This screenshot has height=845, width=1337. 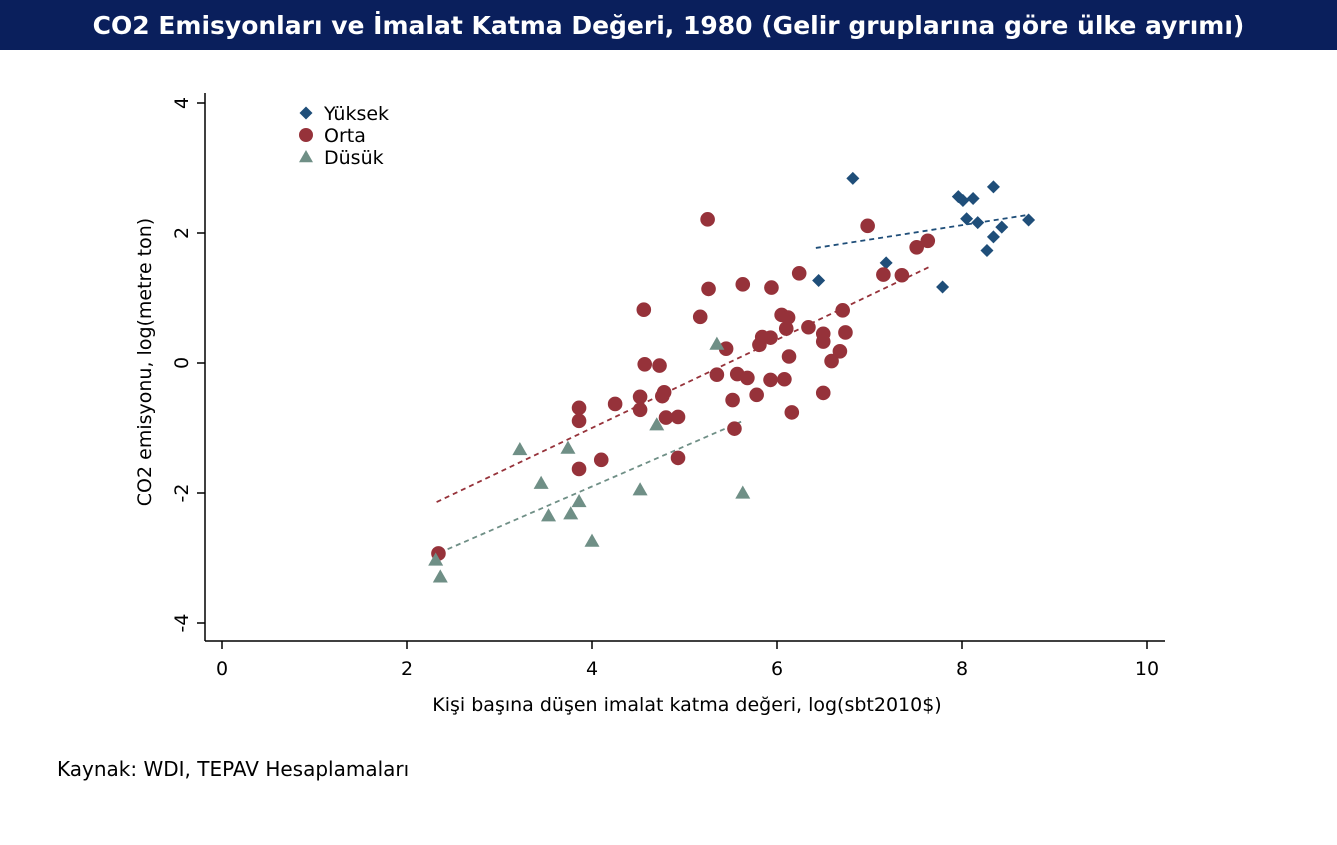 I want to click on x-tick-label: 2, so click(x=407, y=669).